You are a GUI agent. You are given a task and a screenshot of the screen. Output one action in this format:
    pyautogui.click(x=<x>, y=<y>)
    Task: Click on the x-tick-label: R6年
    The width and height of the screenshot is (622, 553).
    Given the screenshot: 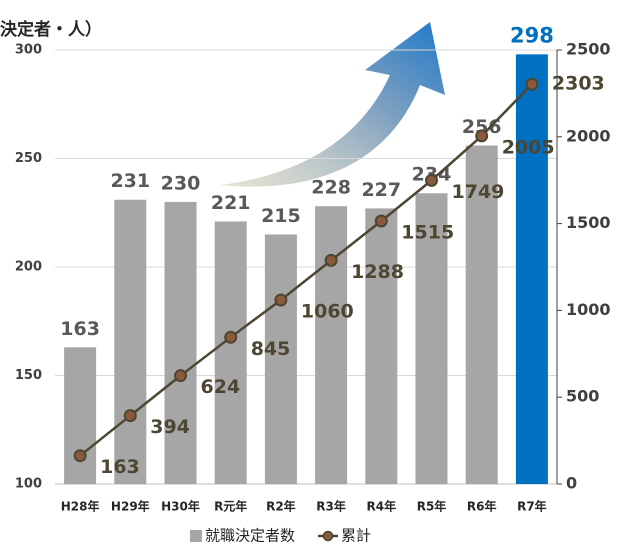 What is the action you would take?
    pyautogui.click(x=482, y=506)
    